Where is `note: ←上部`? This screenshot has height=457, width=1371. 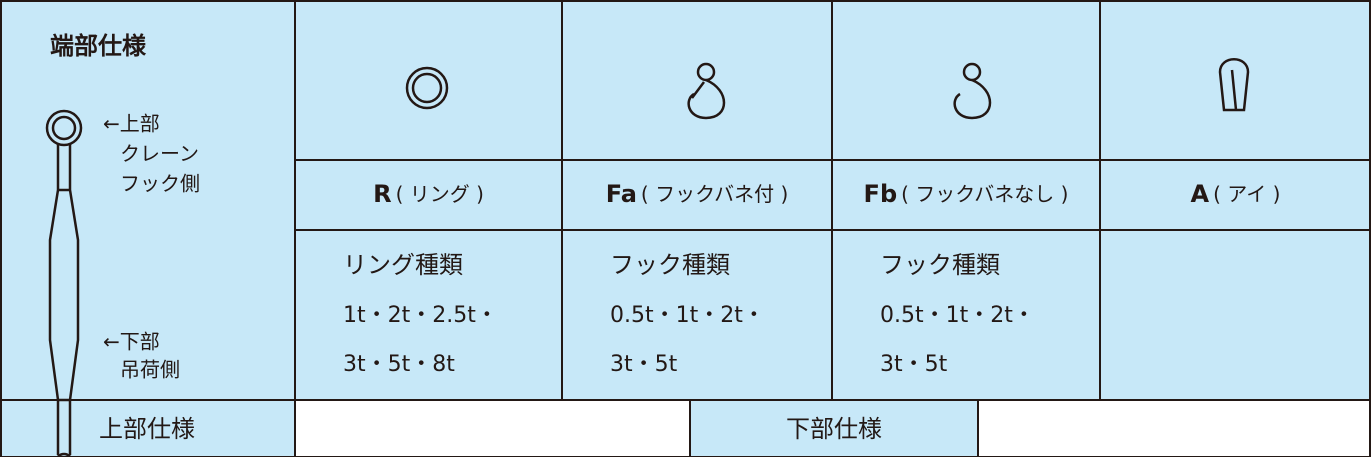
note: ←上部 is located at coordinates (131, 124).